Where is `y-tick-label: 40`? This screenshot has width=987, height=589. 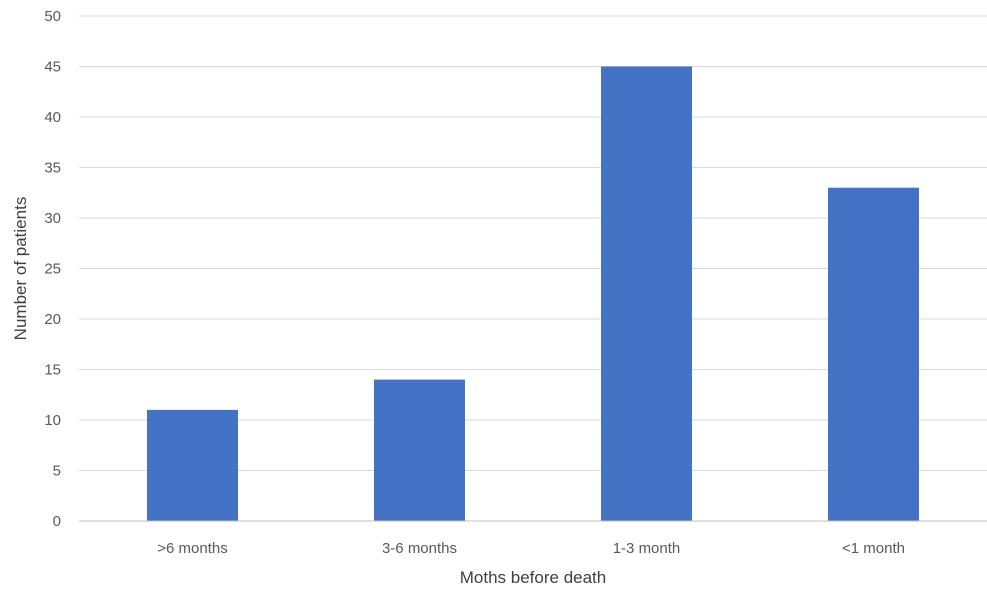 y-tick-label: 40 is located at coordinates (52, 117).